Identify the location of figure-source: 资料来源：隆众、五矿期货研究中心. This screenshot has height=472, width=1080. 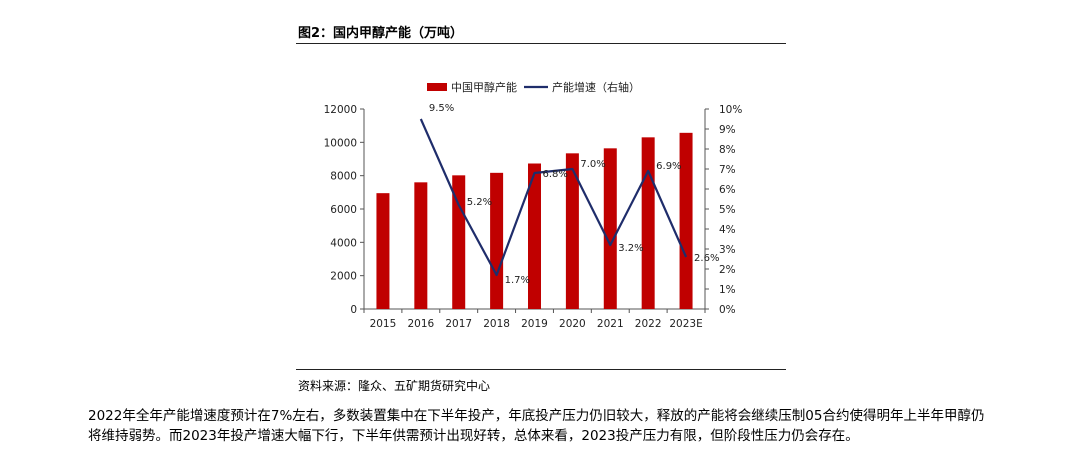
(394, 386).